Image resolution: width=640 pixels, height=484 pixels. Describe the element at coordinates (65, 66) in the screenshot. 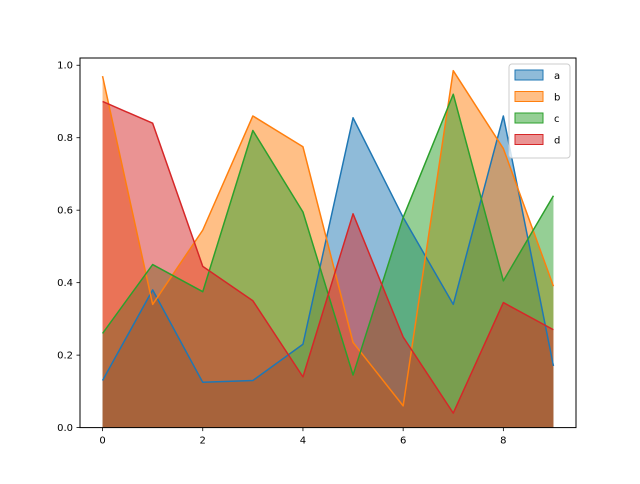

I see `y-tick-label: 1.0` at that location.